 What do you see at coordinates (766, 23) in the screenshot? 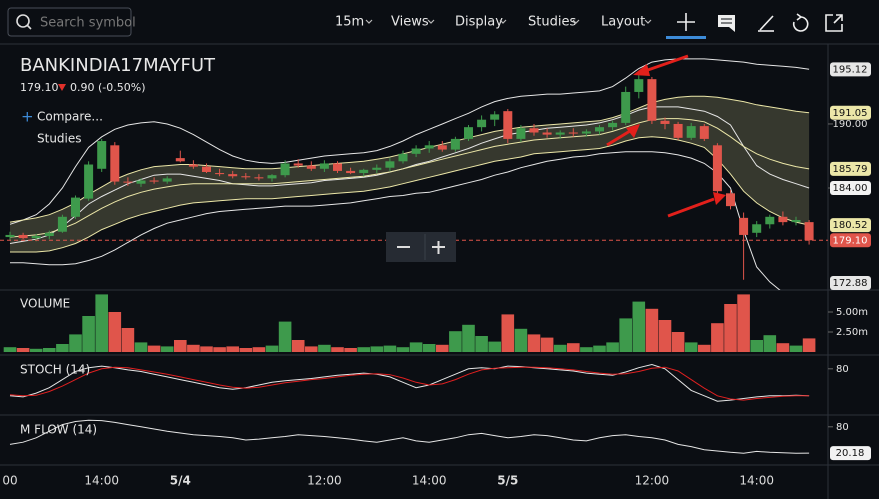
I see `draw-tool` at bounding box center [766, 23].